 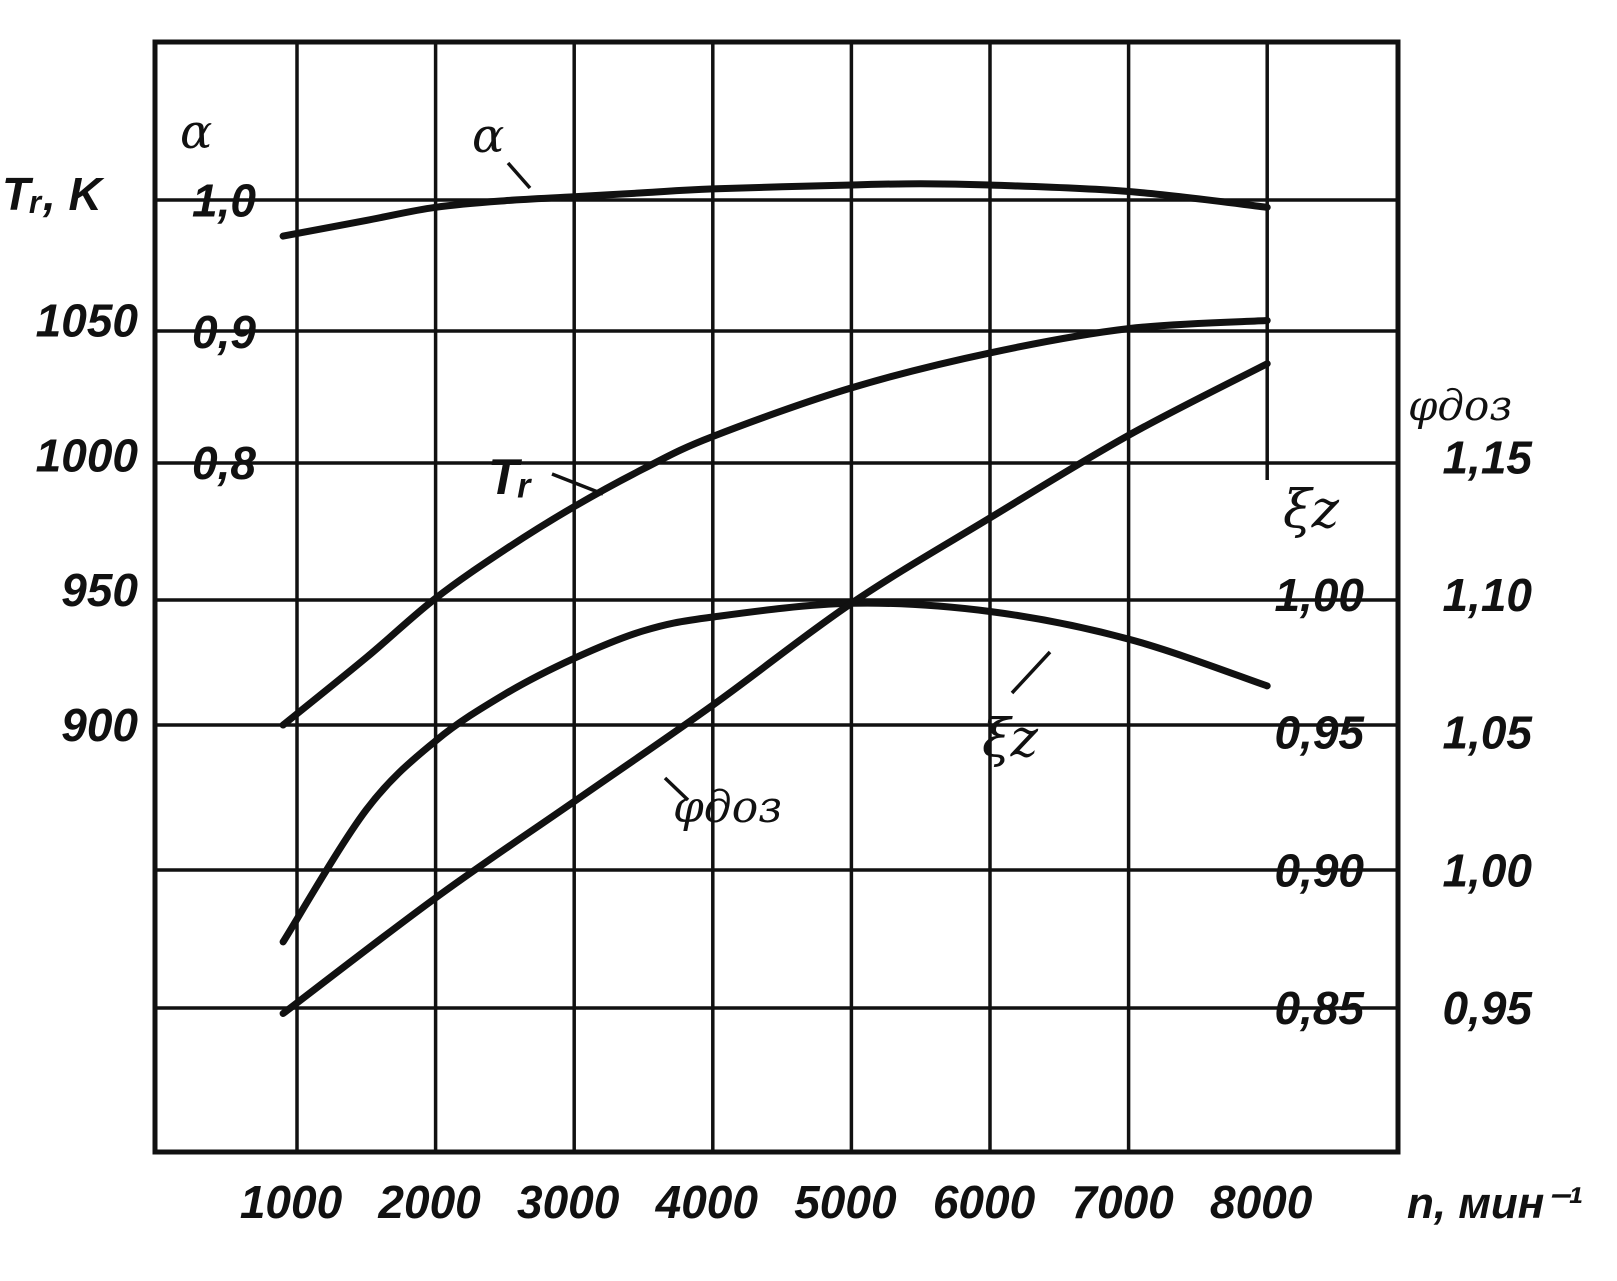 What do you see at coordinates (707, 1202) in the screenshot?
I see `x-tick-label: 4000` at bounding box center [707, 1202].